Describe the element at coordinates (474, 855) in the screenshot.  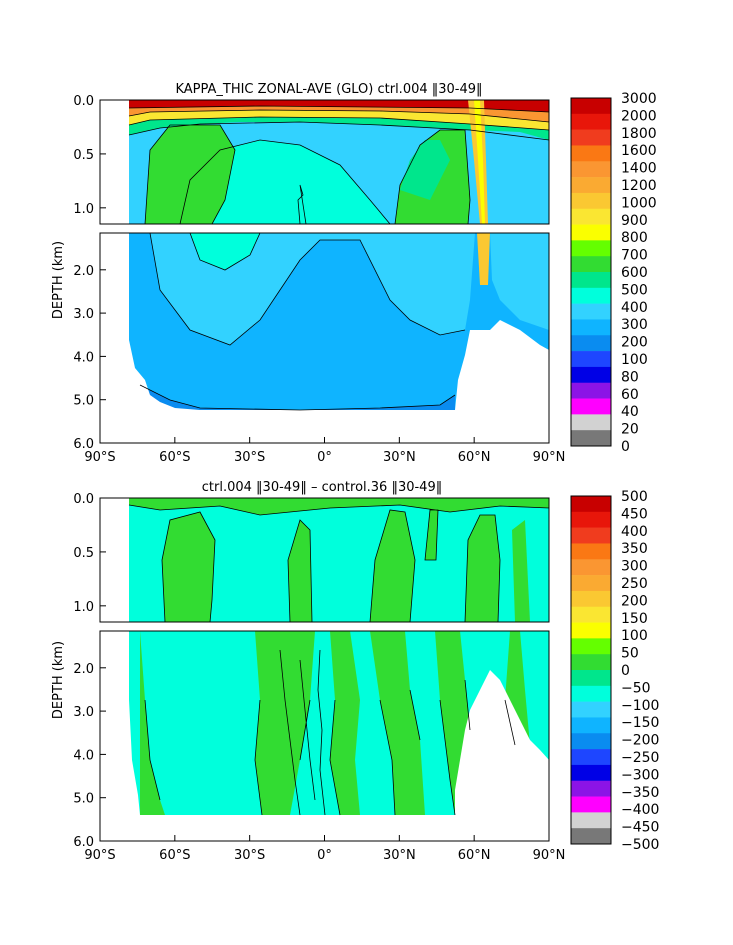
I see `x-tick-label: 60°N` at that location.